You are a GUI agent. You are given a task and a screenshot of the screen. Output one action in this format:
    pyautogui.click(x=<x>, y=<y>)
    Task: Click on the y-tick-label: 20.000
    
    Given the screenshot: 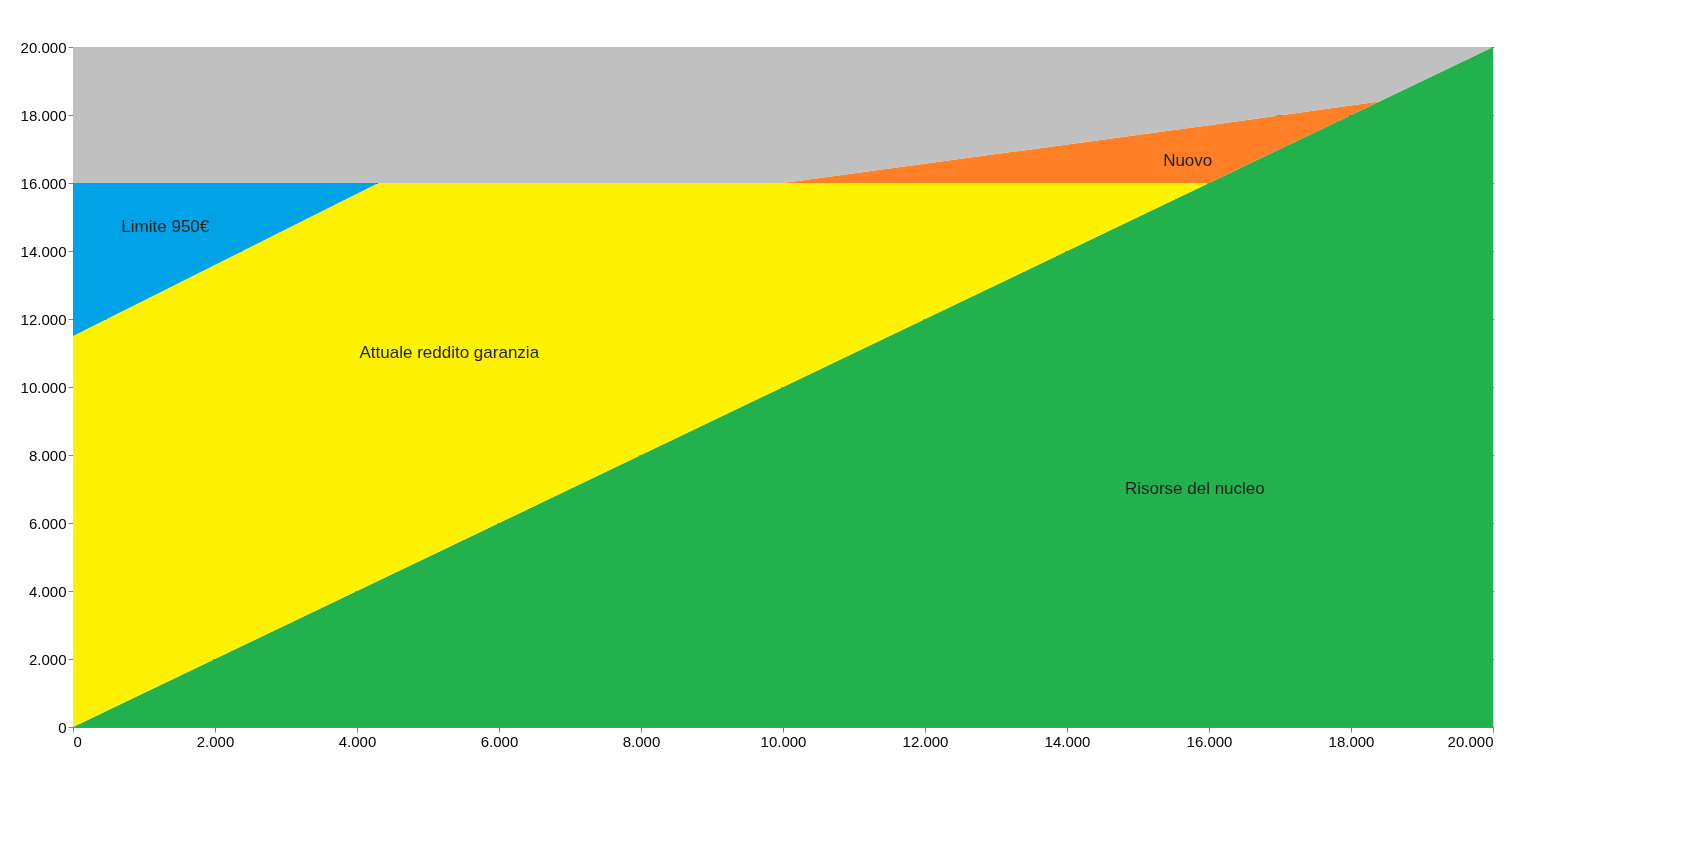 What is the action you would take?
    pyautogui.click(x=43, y=47)
    